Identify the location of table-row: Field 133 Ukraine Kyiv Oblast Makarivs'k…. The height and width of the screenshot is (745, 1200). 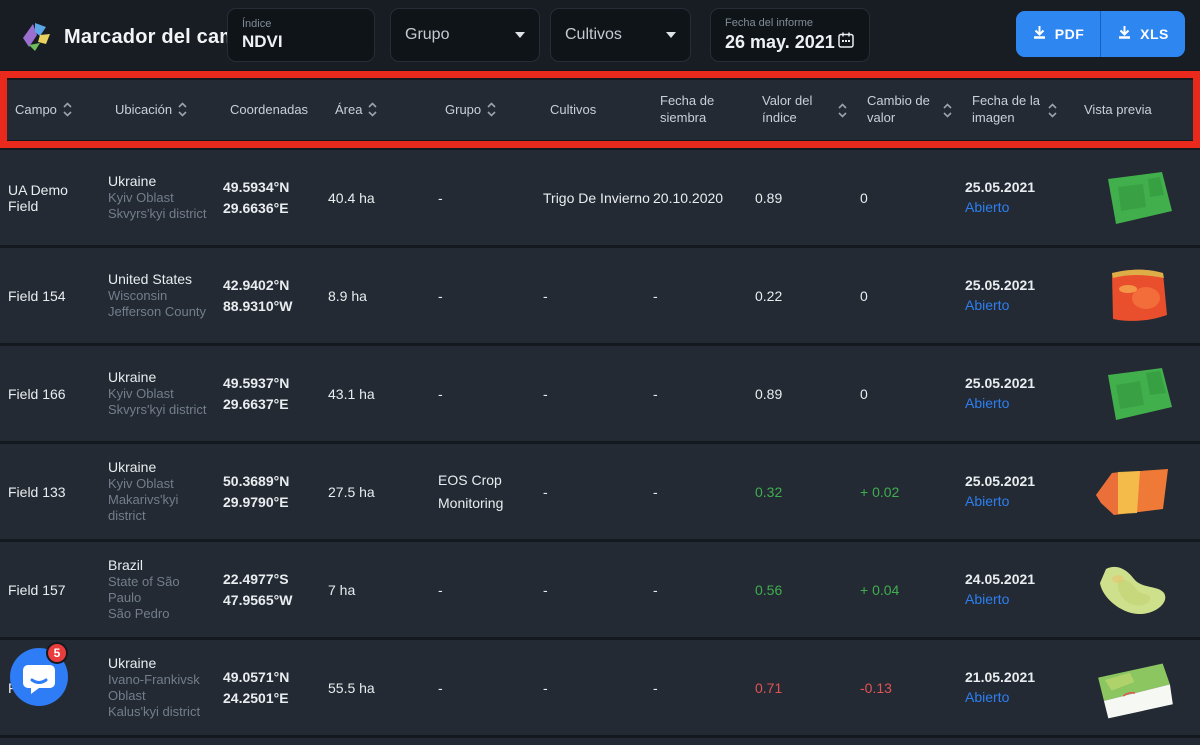
(600, 491).